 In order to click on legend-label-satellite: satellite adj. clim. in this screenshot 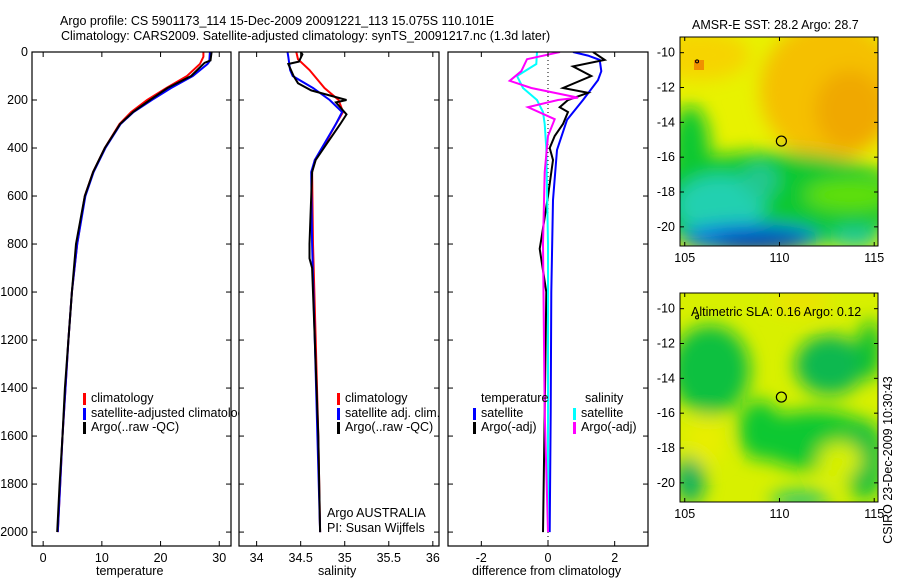, I will do `click(393, 413)`.